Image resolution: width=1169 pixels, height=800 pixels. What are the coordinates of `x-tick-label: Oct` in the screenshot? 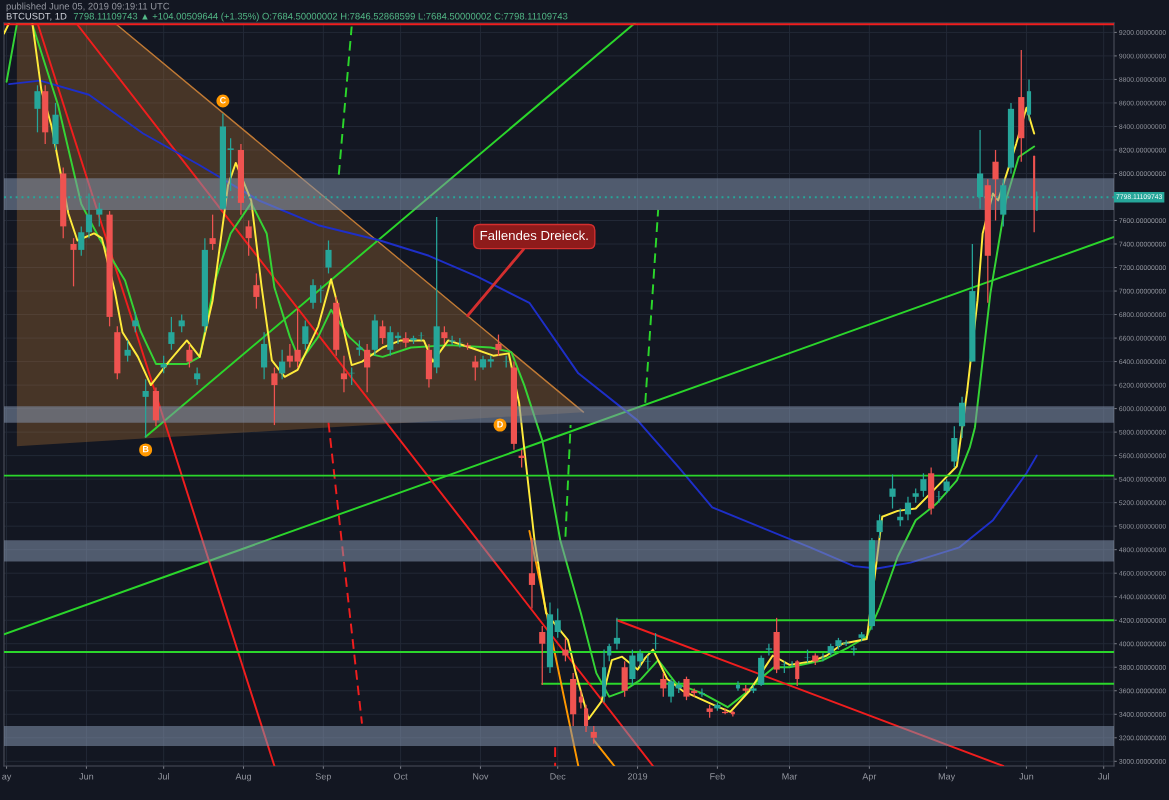 It's located at (401, 776).